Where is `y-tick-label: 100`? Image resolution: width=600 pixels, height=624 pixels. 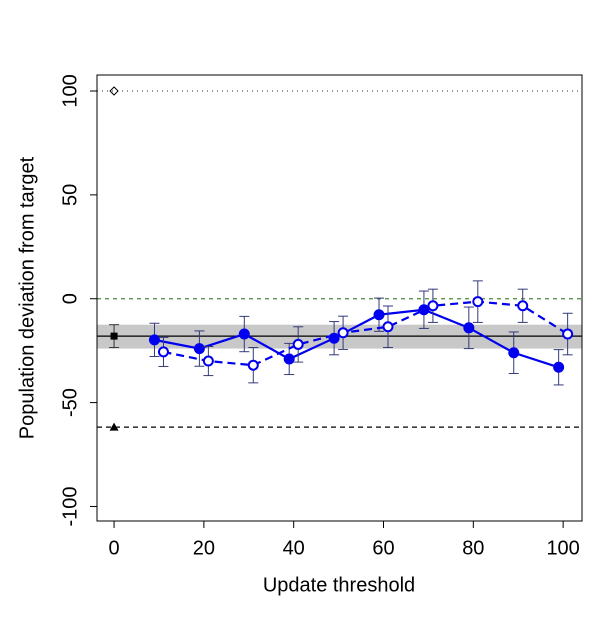
y-tick-label: 100 is located at coordinates (70, 90).